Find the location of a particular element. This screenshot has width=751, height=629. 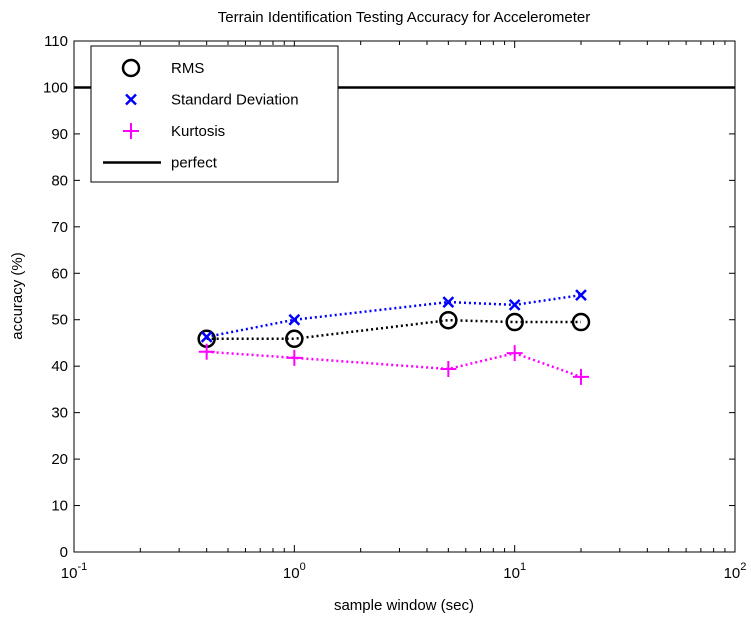

y-tick-label: 100 is located at coordinates (55, 87).